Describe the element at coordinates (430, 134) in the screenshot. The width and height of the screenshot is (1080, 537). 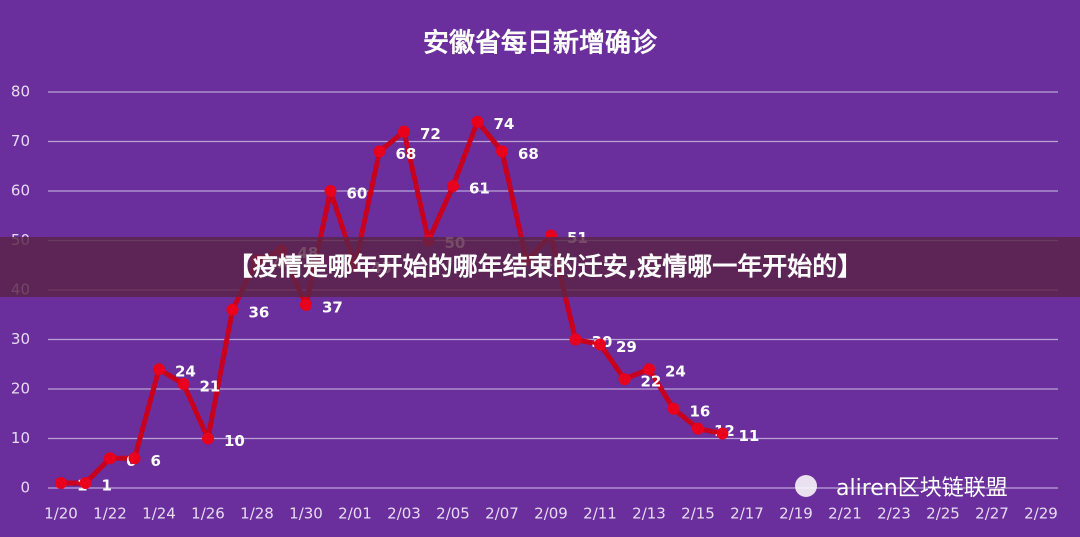
I see `data-label: 72` at that location.